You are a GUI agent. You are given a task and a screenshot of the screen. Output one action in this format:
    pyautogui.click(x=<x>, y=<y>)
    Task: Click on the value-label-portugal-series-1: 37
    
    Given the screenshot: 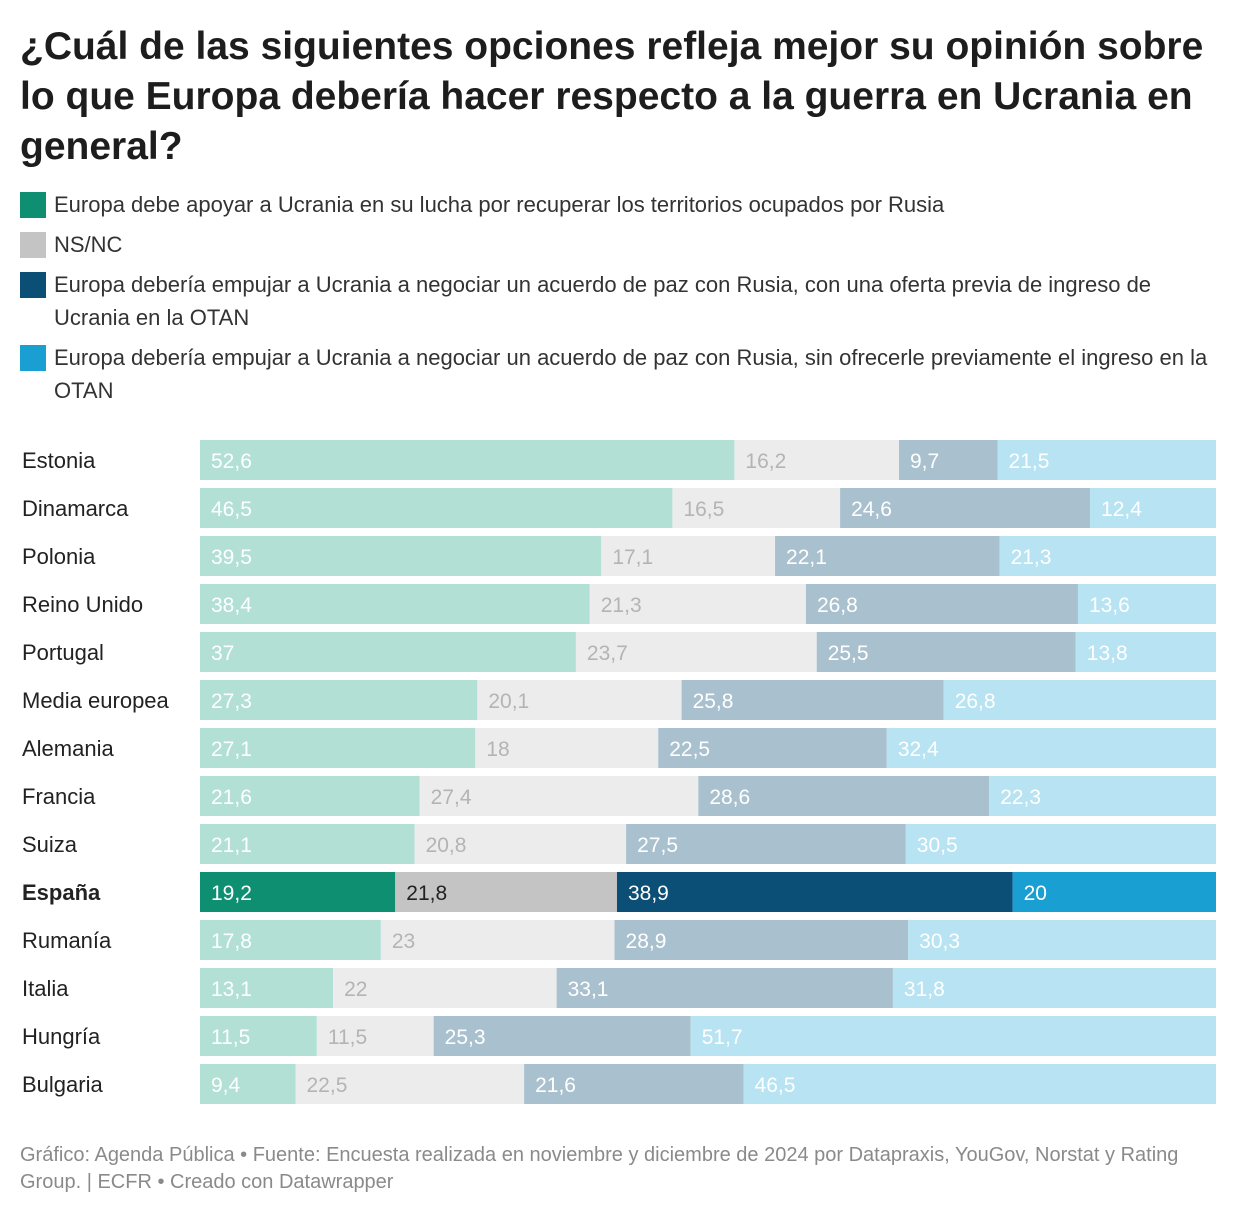 What is the action you would take?
    pyautogui.click(x=222, y=653)
    